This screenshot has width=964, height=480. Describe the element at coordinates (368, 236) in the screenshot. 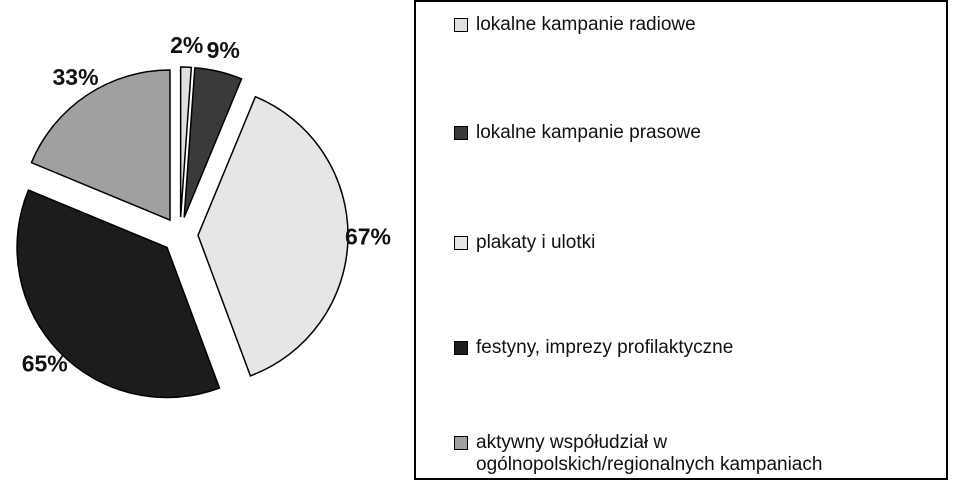

I see `slice-label: 67%` at that location.